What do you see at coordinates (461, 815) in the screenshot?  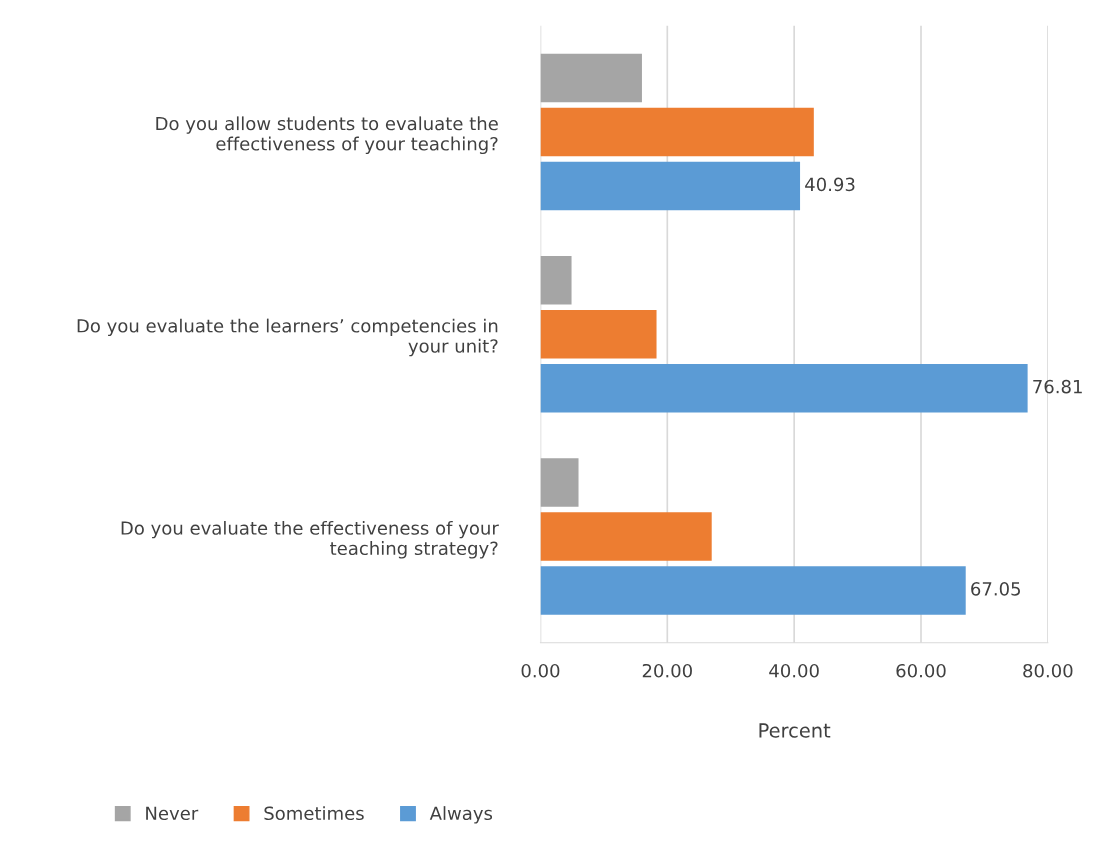 I see `legend-label: Always` at bounding box center [461, 815].